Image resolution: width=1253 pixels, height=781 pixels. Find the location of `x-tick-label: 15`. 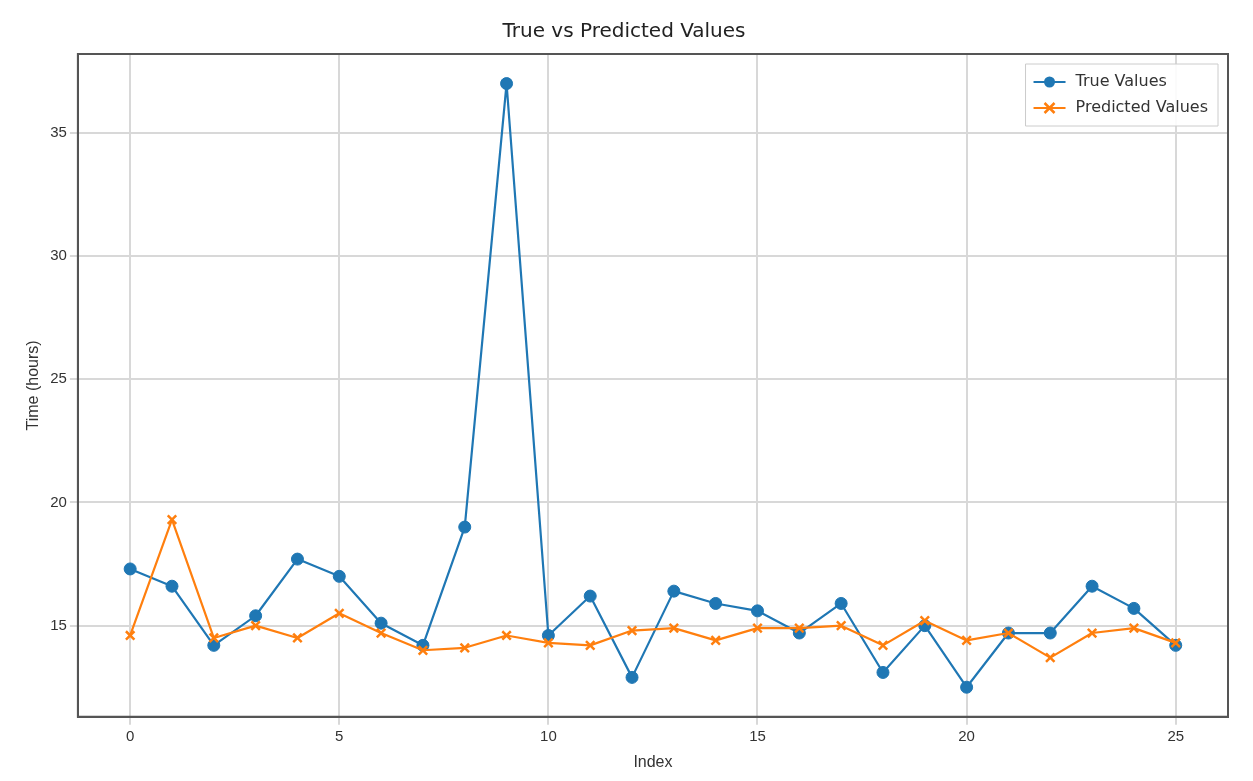

x-tick-label: 15 is located at coordinates (757, 735).